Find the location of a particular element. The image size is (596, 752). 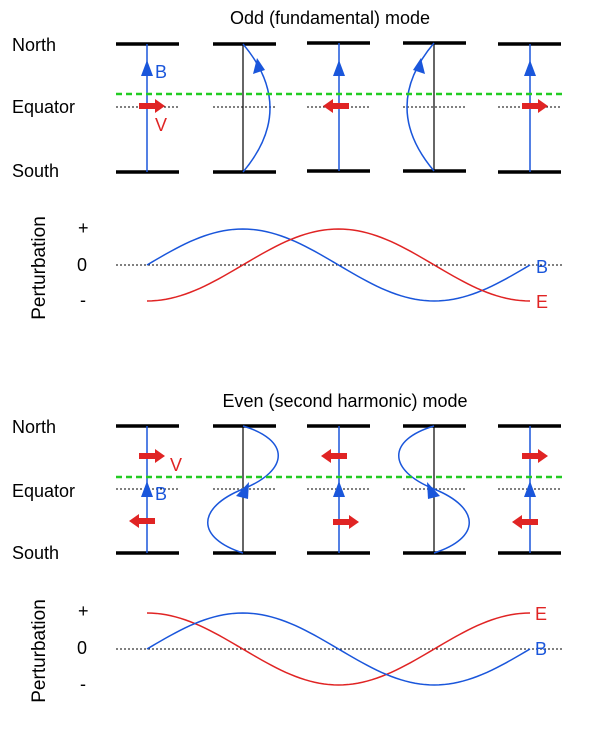

odd-tick-minus: - is located at coordinates (83, 300).